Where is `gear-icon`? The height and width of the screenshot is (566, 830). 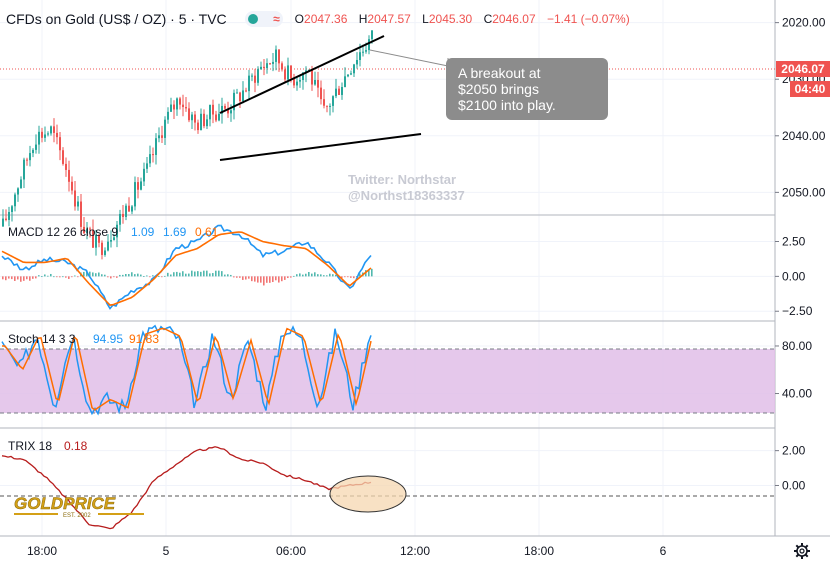 gear-icon is located at coordinates (802, 551).